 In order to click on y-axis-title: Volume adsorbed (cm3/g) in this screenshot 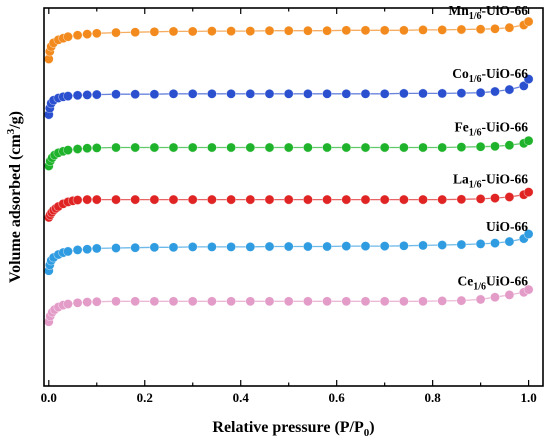, I will do `click(14, 197)`.